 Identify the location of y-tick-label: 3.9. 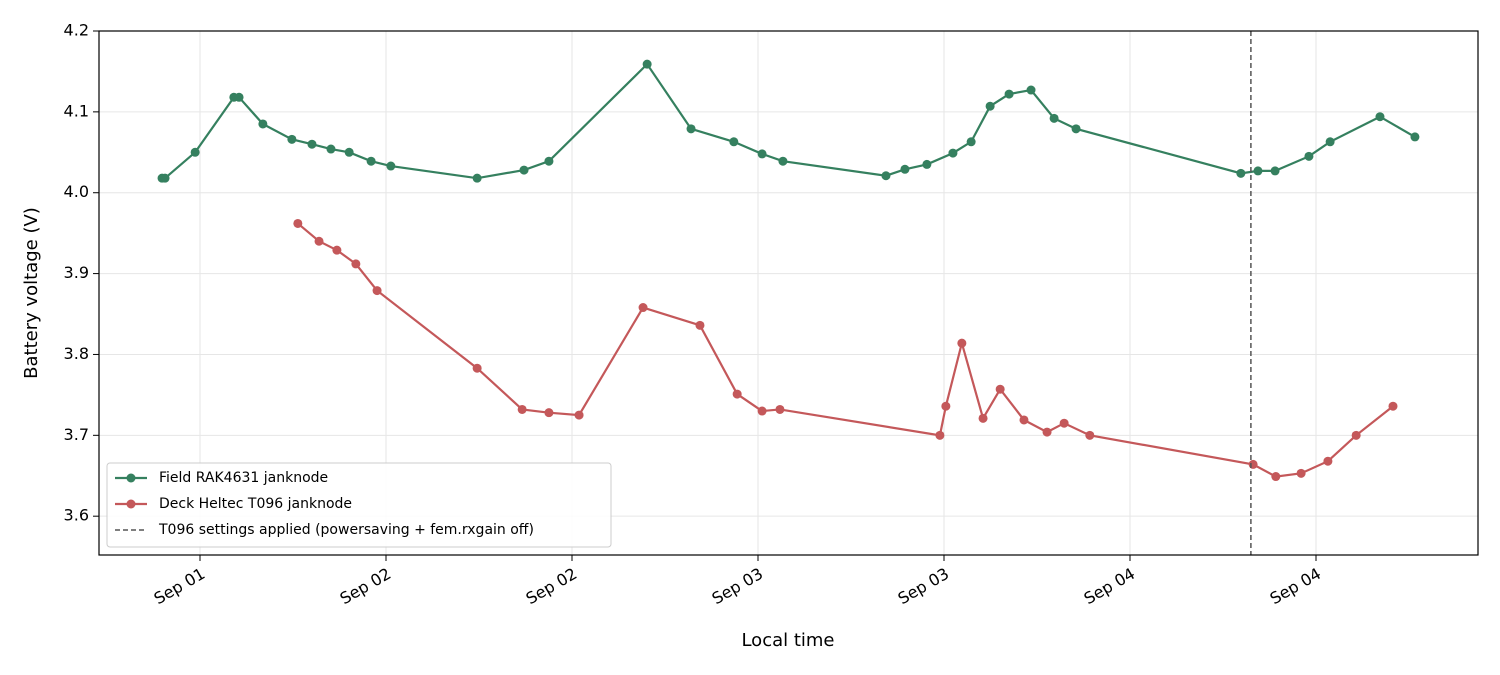
(76, 272).